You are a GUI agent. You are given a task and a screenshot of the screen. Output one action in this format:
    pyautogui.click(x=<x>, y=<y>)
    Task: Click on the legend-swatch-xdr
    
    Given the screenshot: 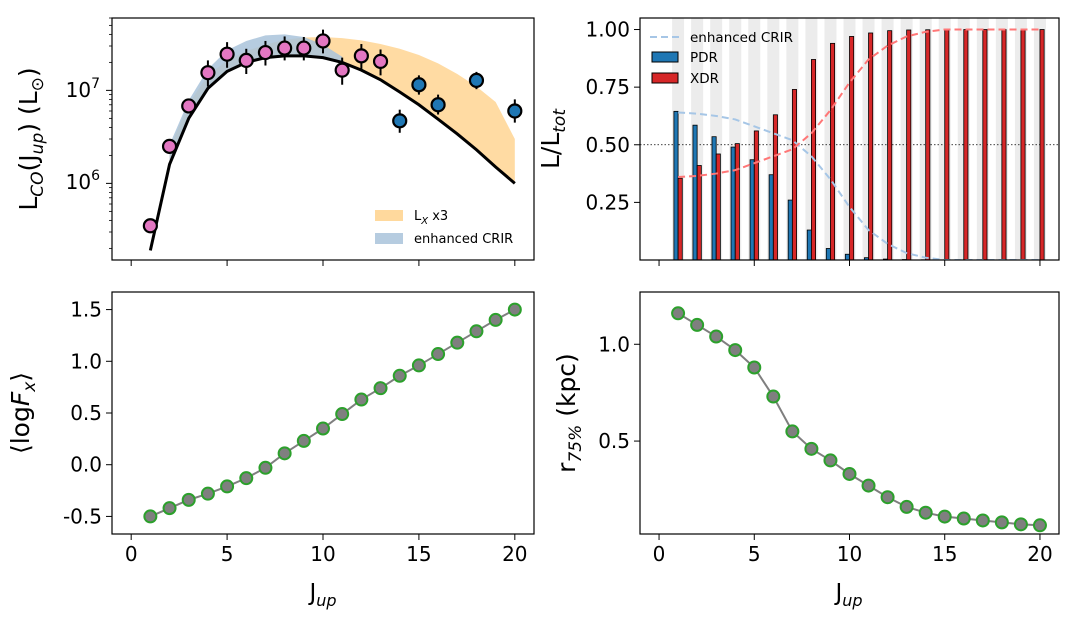 What is the action you would take?
    pyautogui.click(x=665, y=78)
    